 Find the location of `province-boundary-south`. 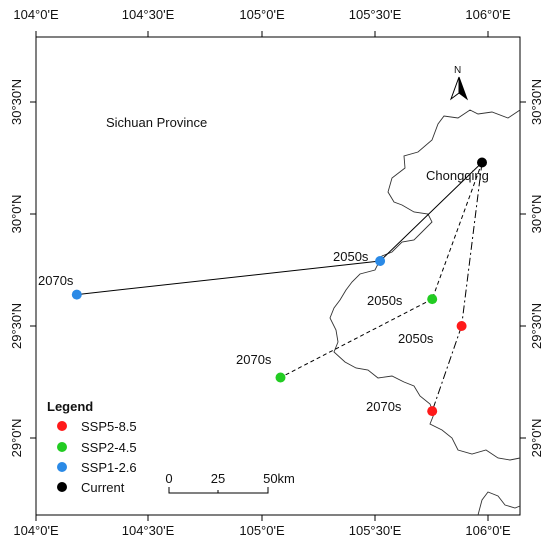

province-boundary-south is located at coordinates (499, 503).